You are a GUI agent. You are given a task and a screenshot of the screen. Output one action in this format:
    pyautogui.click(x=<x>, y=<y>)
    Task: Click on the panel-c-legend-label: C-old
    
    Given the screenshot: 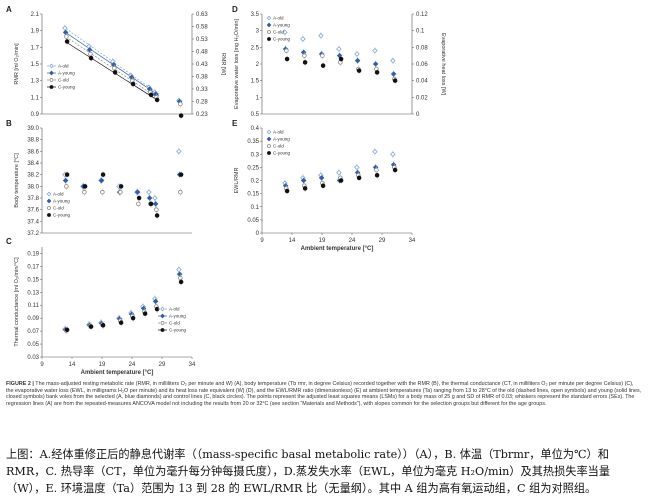 What is the action you would take?
    pyautogui.click(x=174, y=323)
    